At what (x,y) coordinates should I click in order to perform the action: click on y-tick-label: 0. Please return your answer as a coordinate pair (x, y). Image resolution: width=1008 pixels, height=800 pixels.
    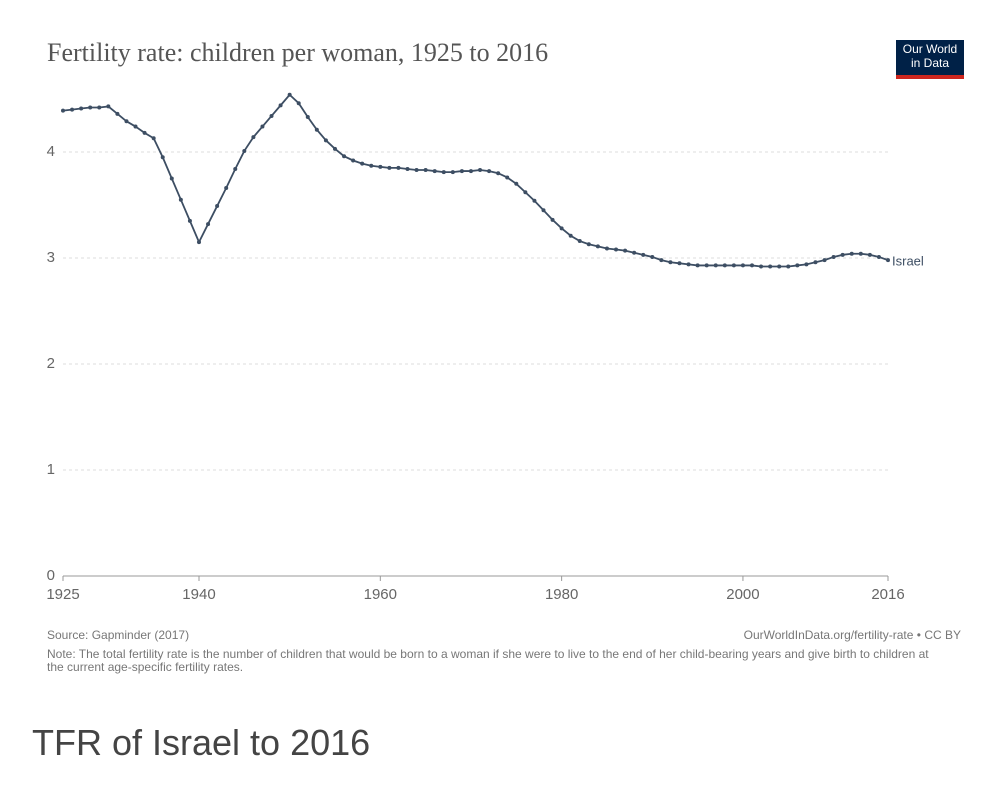
    Looking at the image, I should click on (51, 575).